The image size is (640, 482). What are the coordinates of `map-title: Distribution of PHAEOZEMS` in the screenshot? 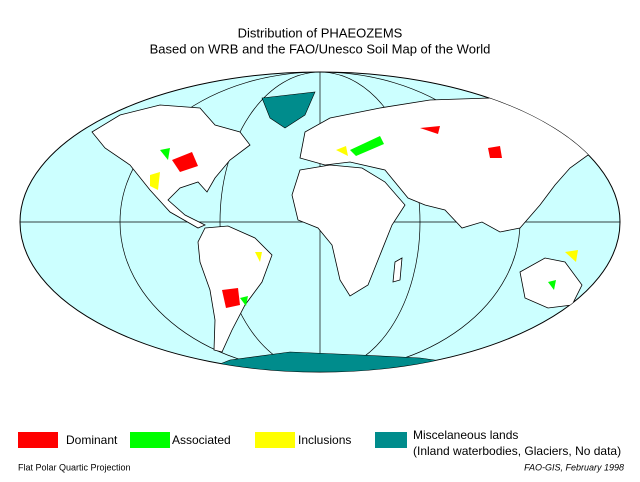 It's located at (320, 32).